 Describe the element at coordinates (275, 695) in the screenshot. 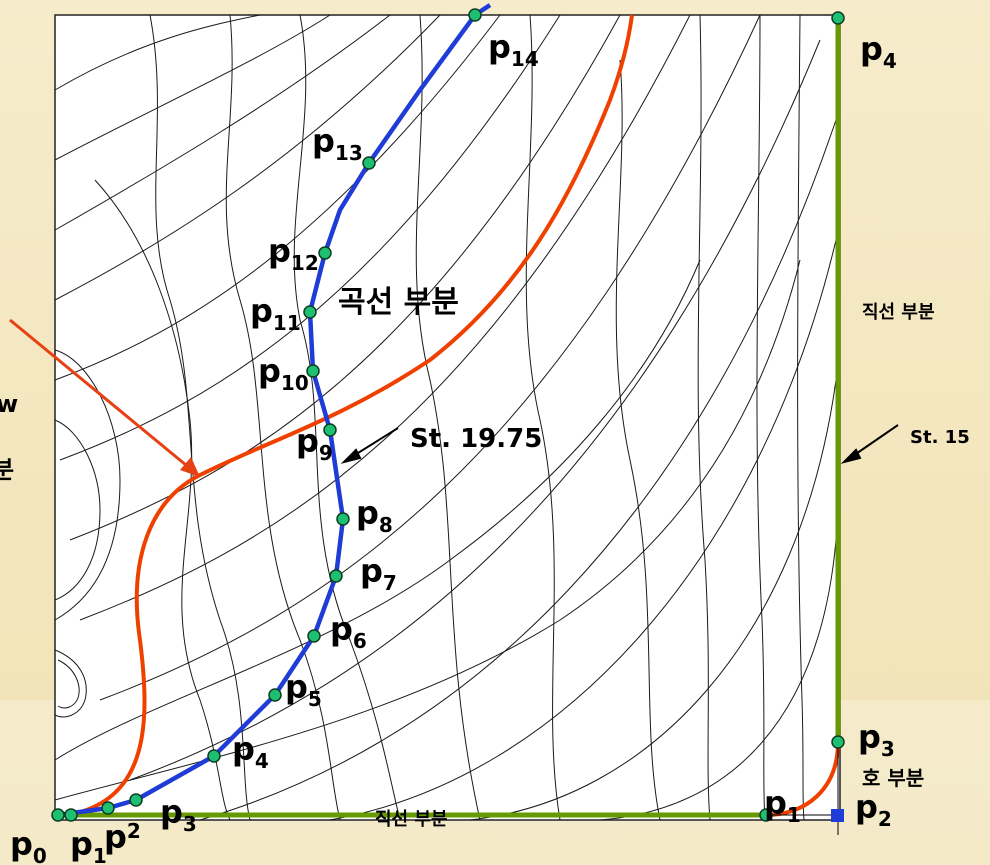

I see `node-p5` at that location.